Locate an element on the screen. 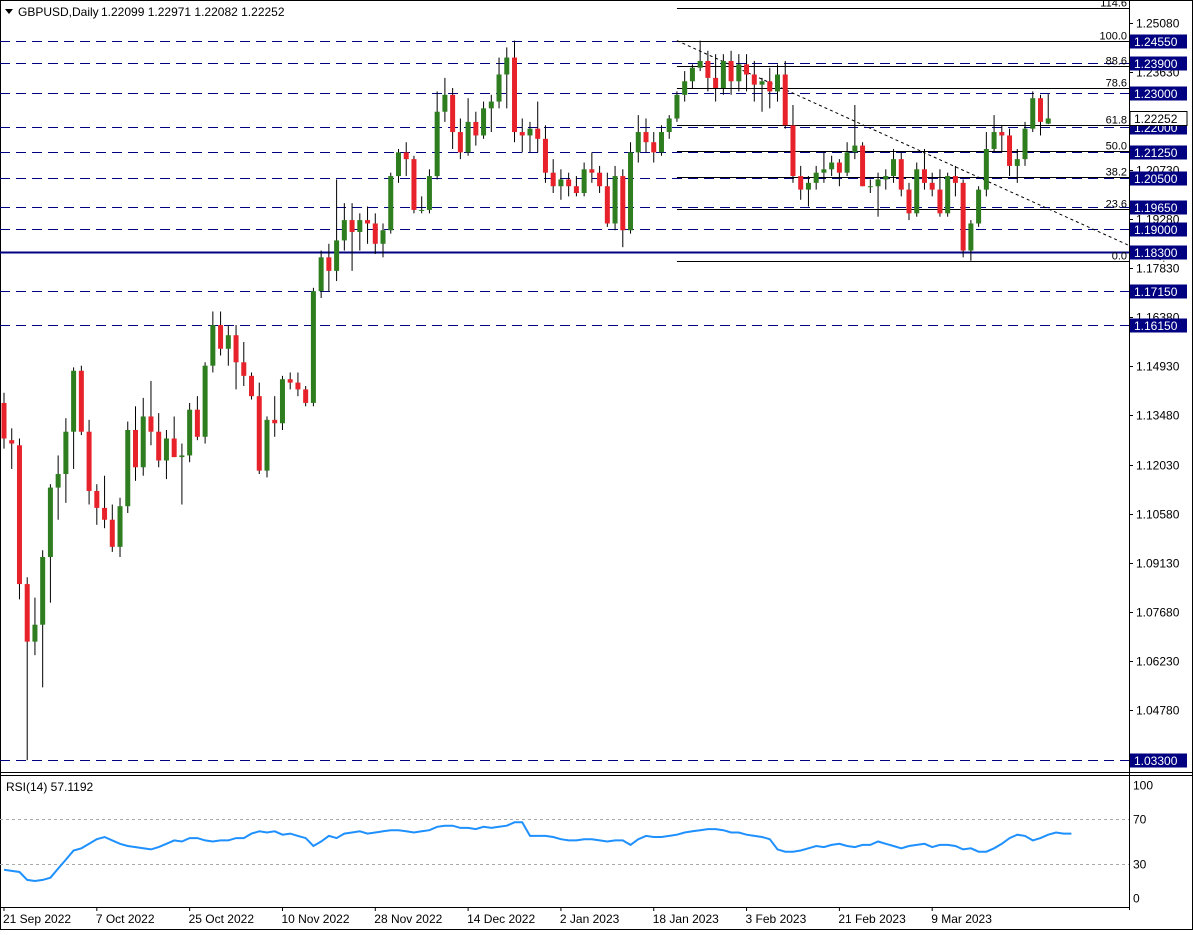 This screenshot has height=935, width=1193. fib-level-label: 100.0 is located at coordinates (1113, 37).